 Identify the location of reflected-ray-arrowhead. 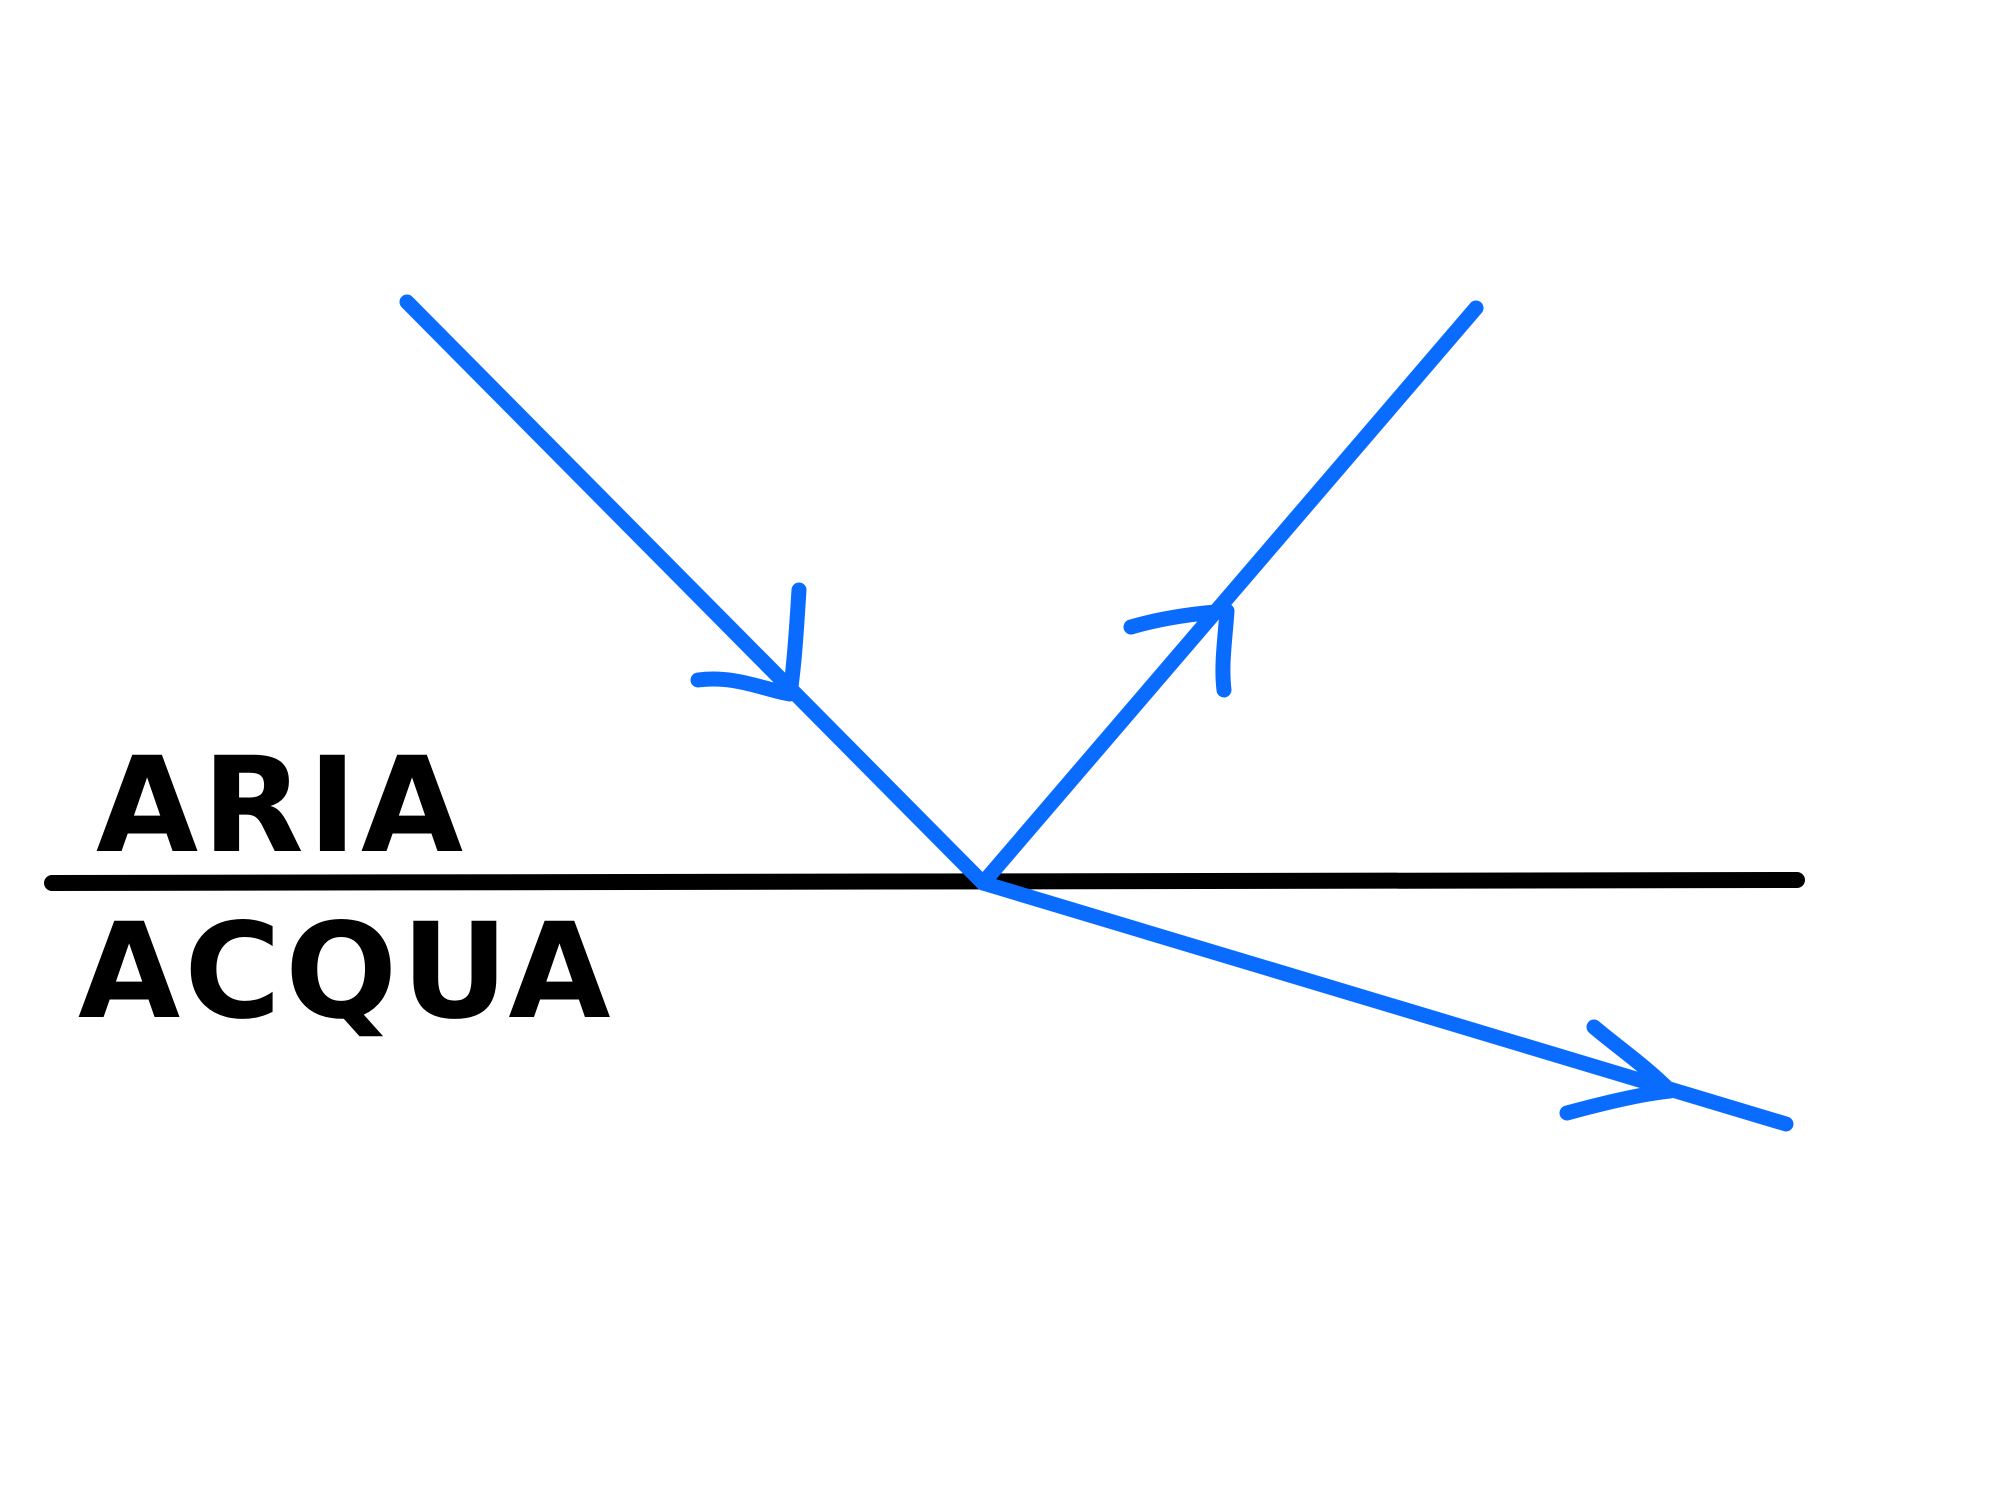
(1179, 650).